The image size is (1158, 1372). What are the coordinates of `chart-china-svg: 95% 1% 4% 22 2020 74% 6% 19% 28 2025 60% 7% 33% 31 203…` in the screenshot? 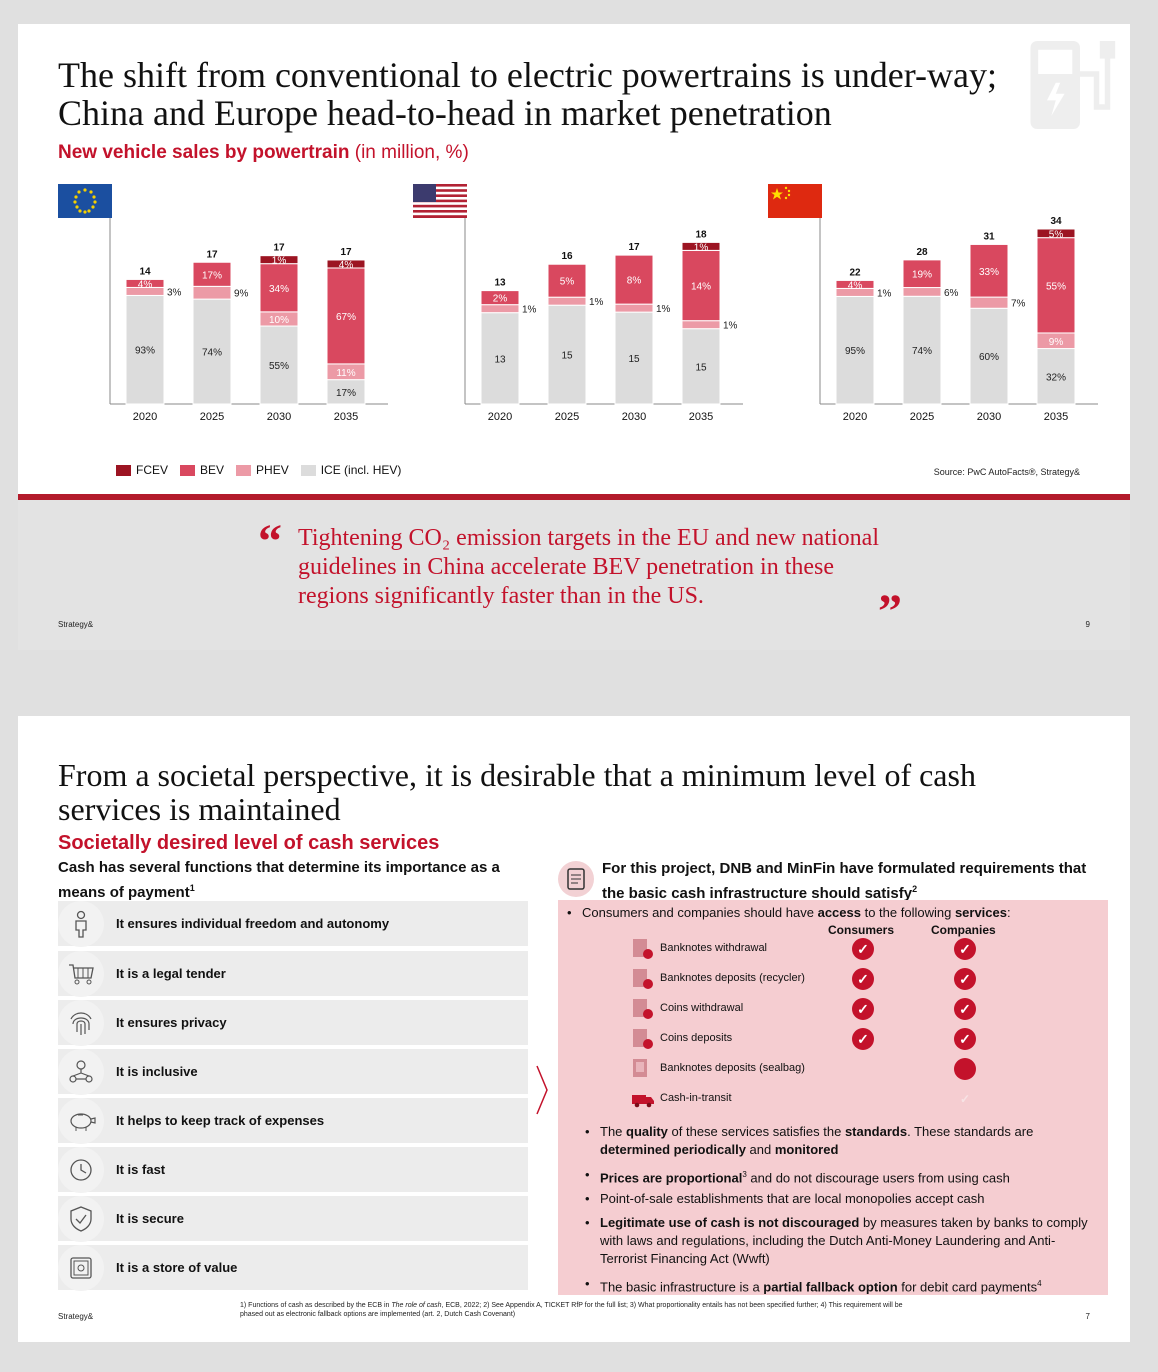 It's located at (958, 318).